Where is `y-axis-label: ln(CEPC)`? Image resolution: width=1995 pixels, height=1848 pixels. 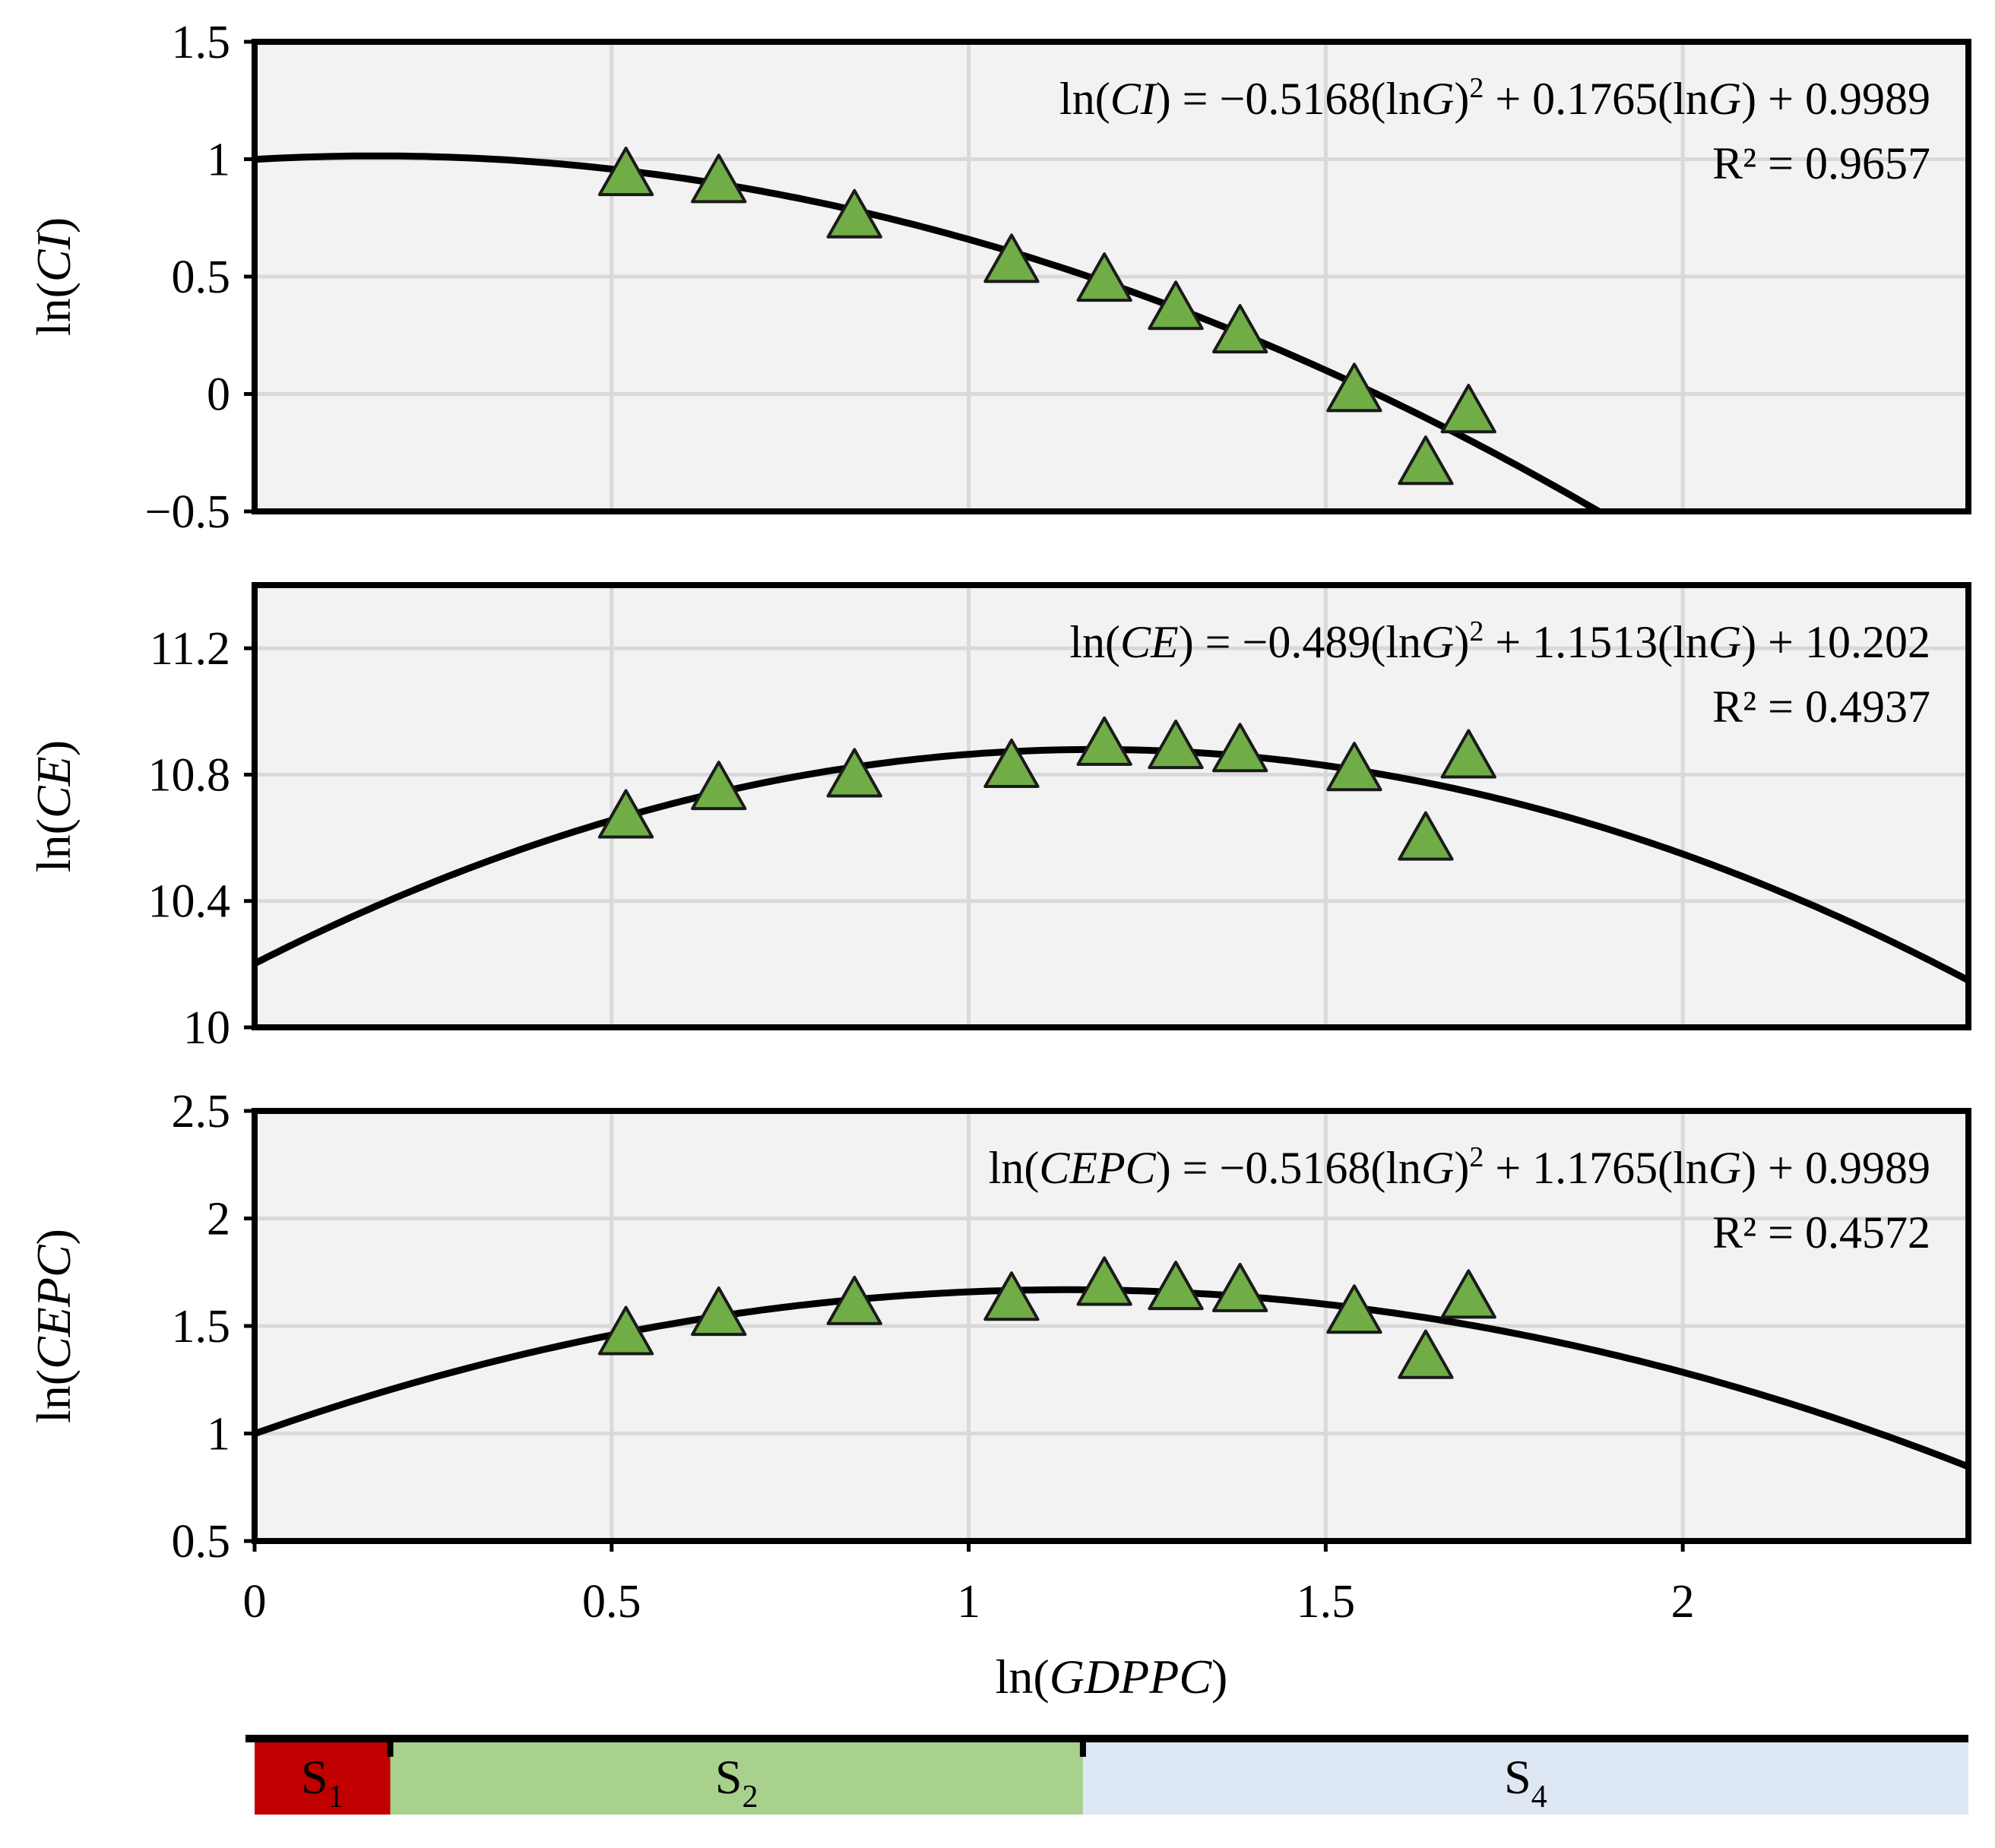
y-axis-label: ln(CEPC) is located at coordinates (54, 1326).